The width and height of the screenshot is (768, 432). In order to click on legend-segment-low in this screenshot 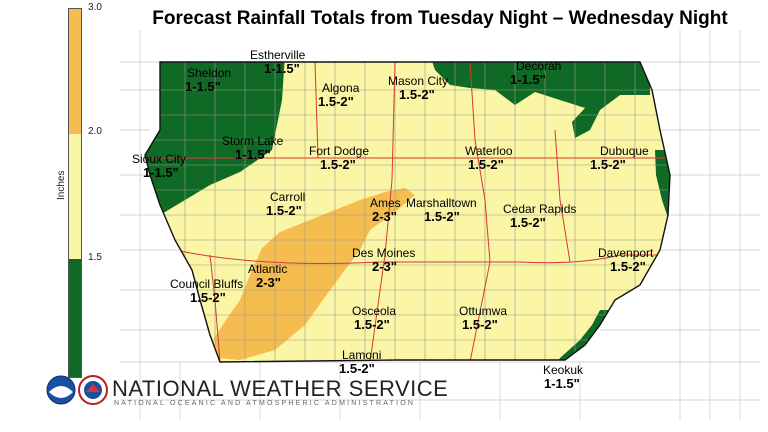, I will do `click(75, 318)`.